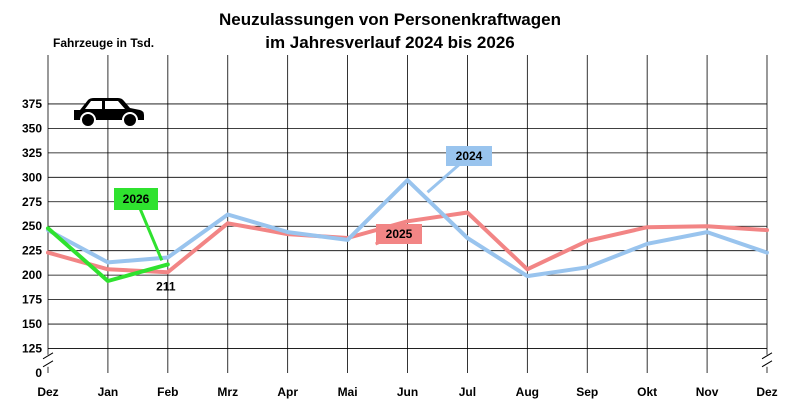 This screenshot has height=409, width=785. What do you see at coordinates (109, 113) in the screenshot?
I see `car-icon` at bounding box center [109, 113].